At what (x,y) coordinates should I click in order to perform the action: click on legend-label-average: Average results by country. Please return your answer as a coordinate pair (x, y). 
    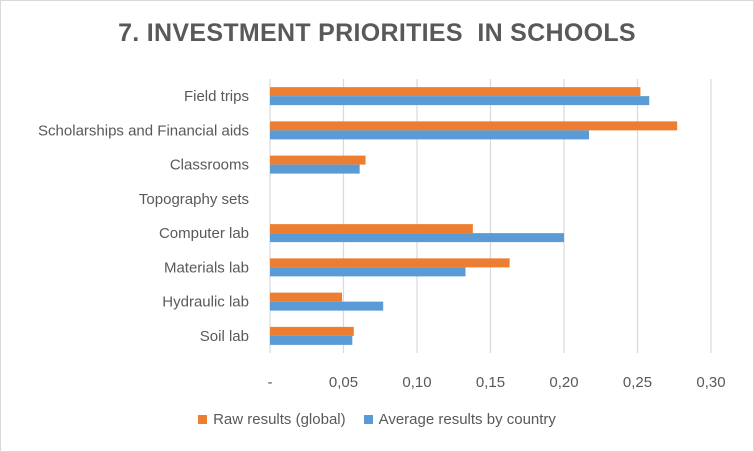
    Looking at the image, I should click on (467, 419).